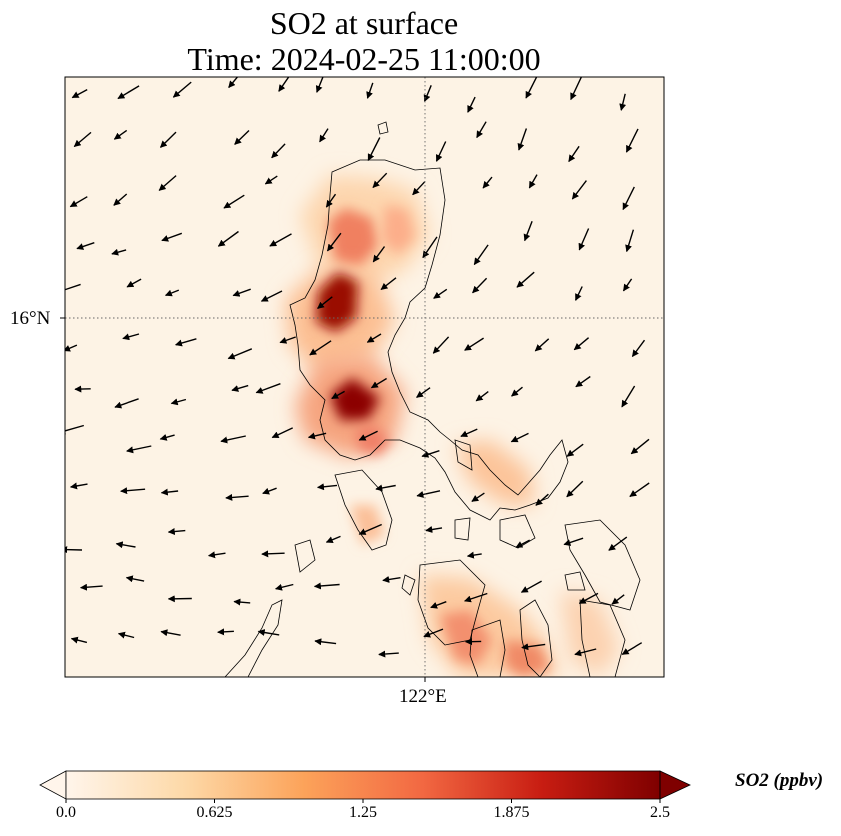 This screenshot has height=836, width=841. Describe the element at coordinates (487, 648) in the screenshot. I see `coastline-negros` at that location.